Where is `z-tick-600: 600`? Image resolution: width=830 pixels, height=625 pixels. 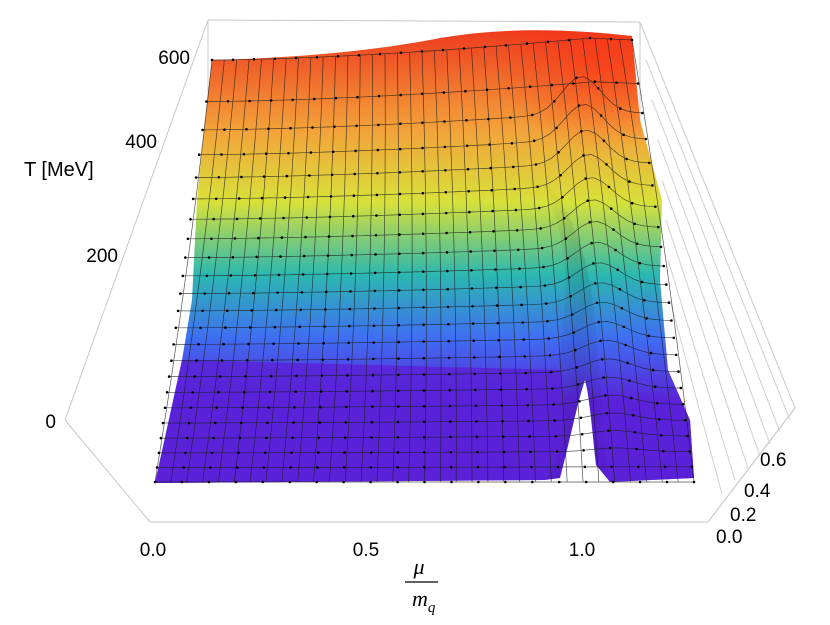
z-tick-600: 600 is located at coordinates (174, 58).